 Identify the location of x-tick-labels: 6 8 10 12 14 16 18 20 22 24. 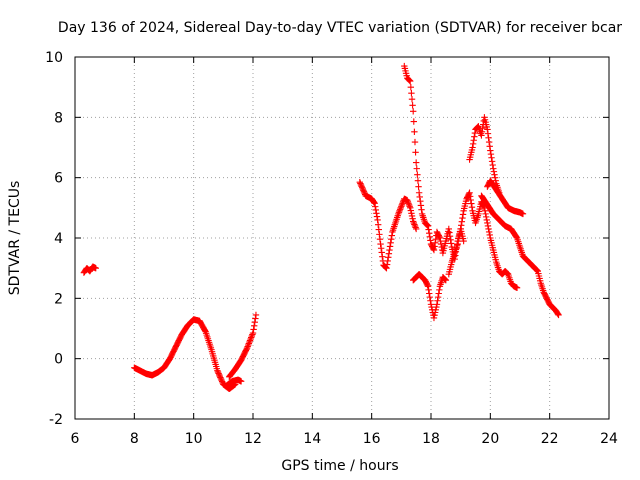
(344, 439).